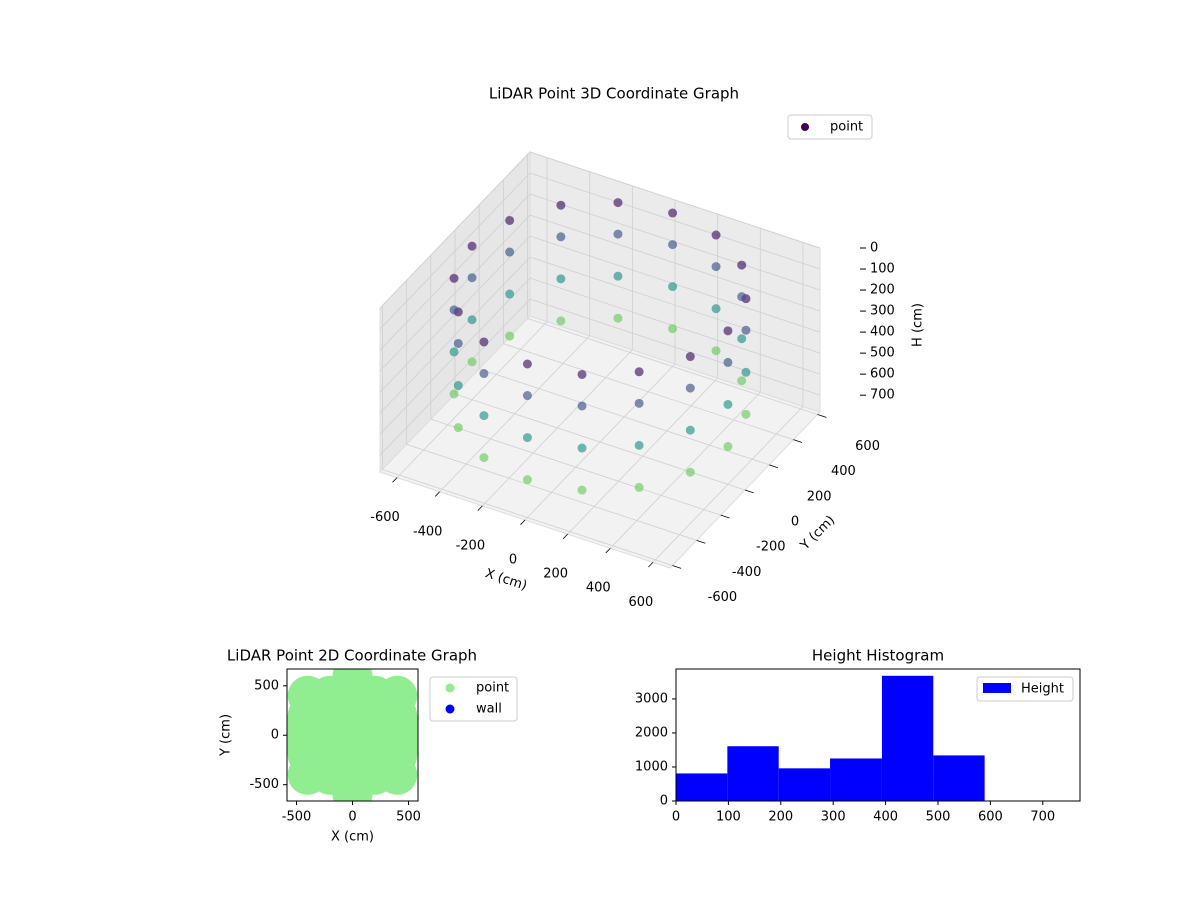 The image size is (1200, 900). I want to click on axes-frame, so click(878, 735).